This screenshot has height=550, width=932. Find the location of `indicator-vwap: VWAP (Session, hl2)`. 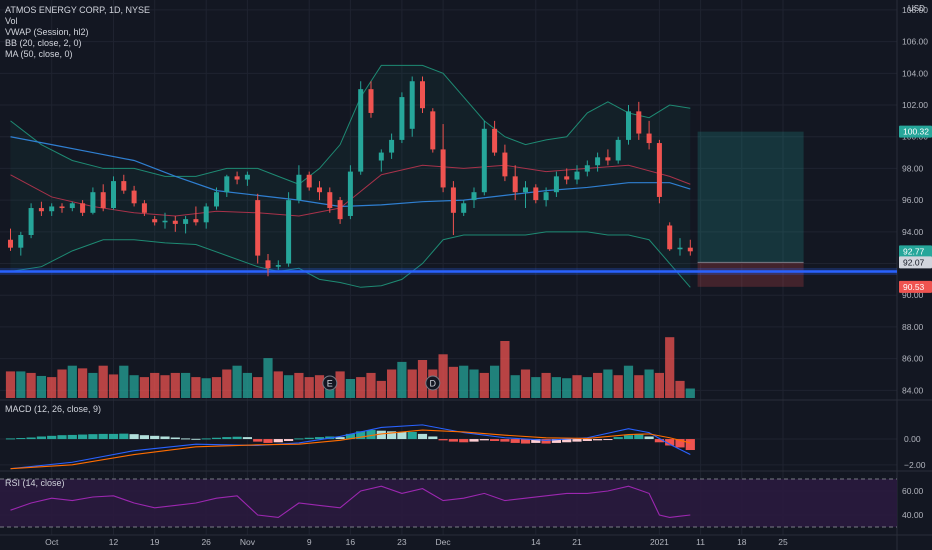

indicator-vwap: VWAP (Session, hl2) is located at coordinates (47, 32).